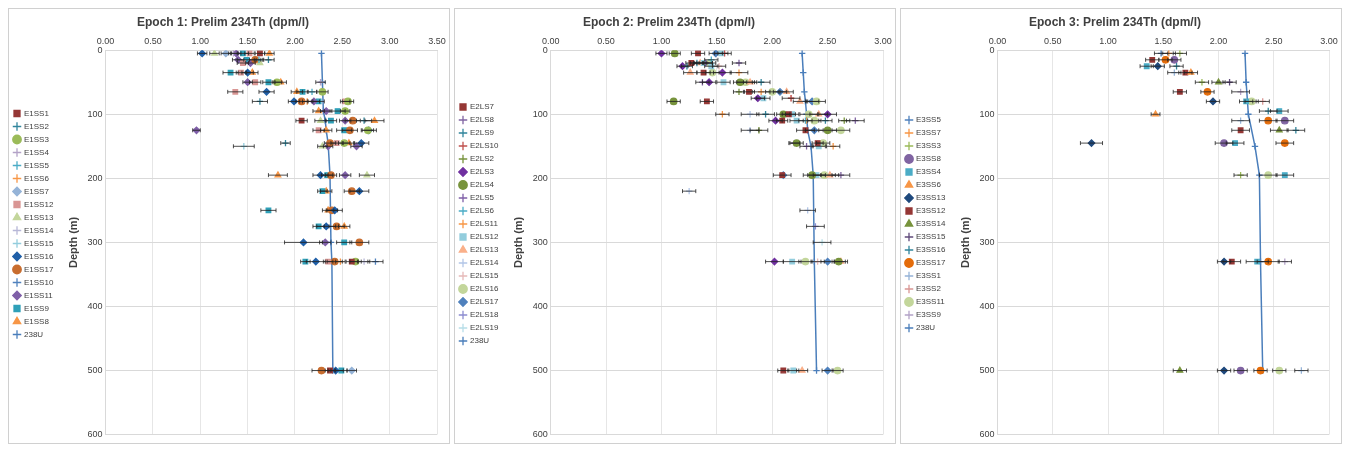 This screenshot has height=454, width=1354. What do you see at coordinates (39, 282) in the screenshot?
I see `legend-label: E1SS10` at bounding box center [39, 282].